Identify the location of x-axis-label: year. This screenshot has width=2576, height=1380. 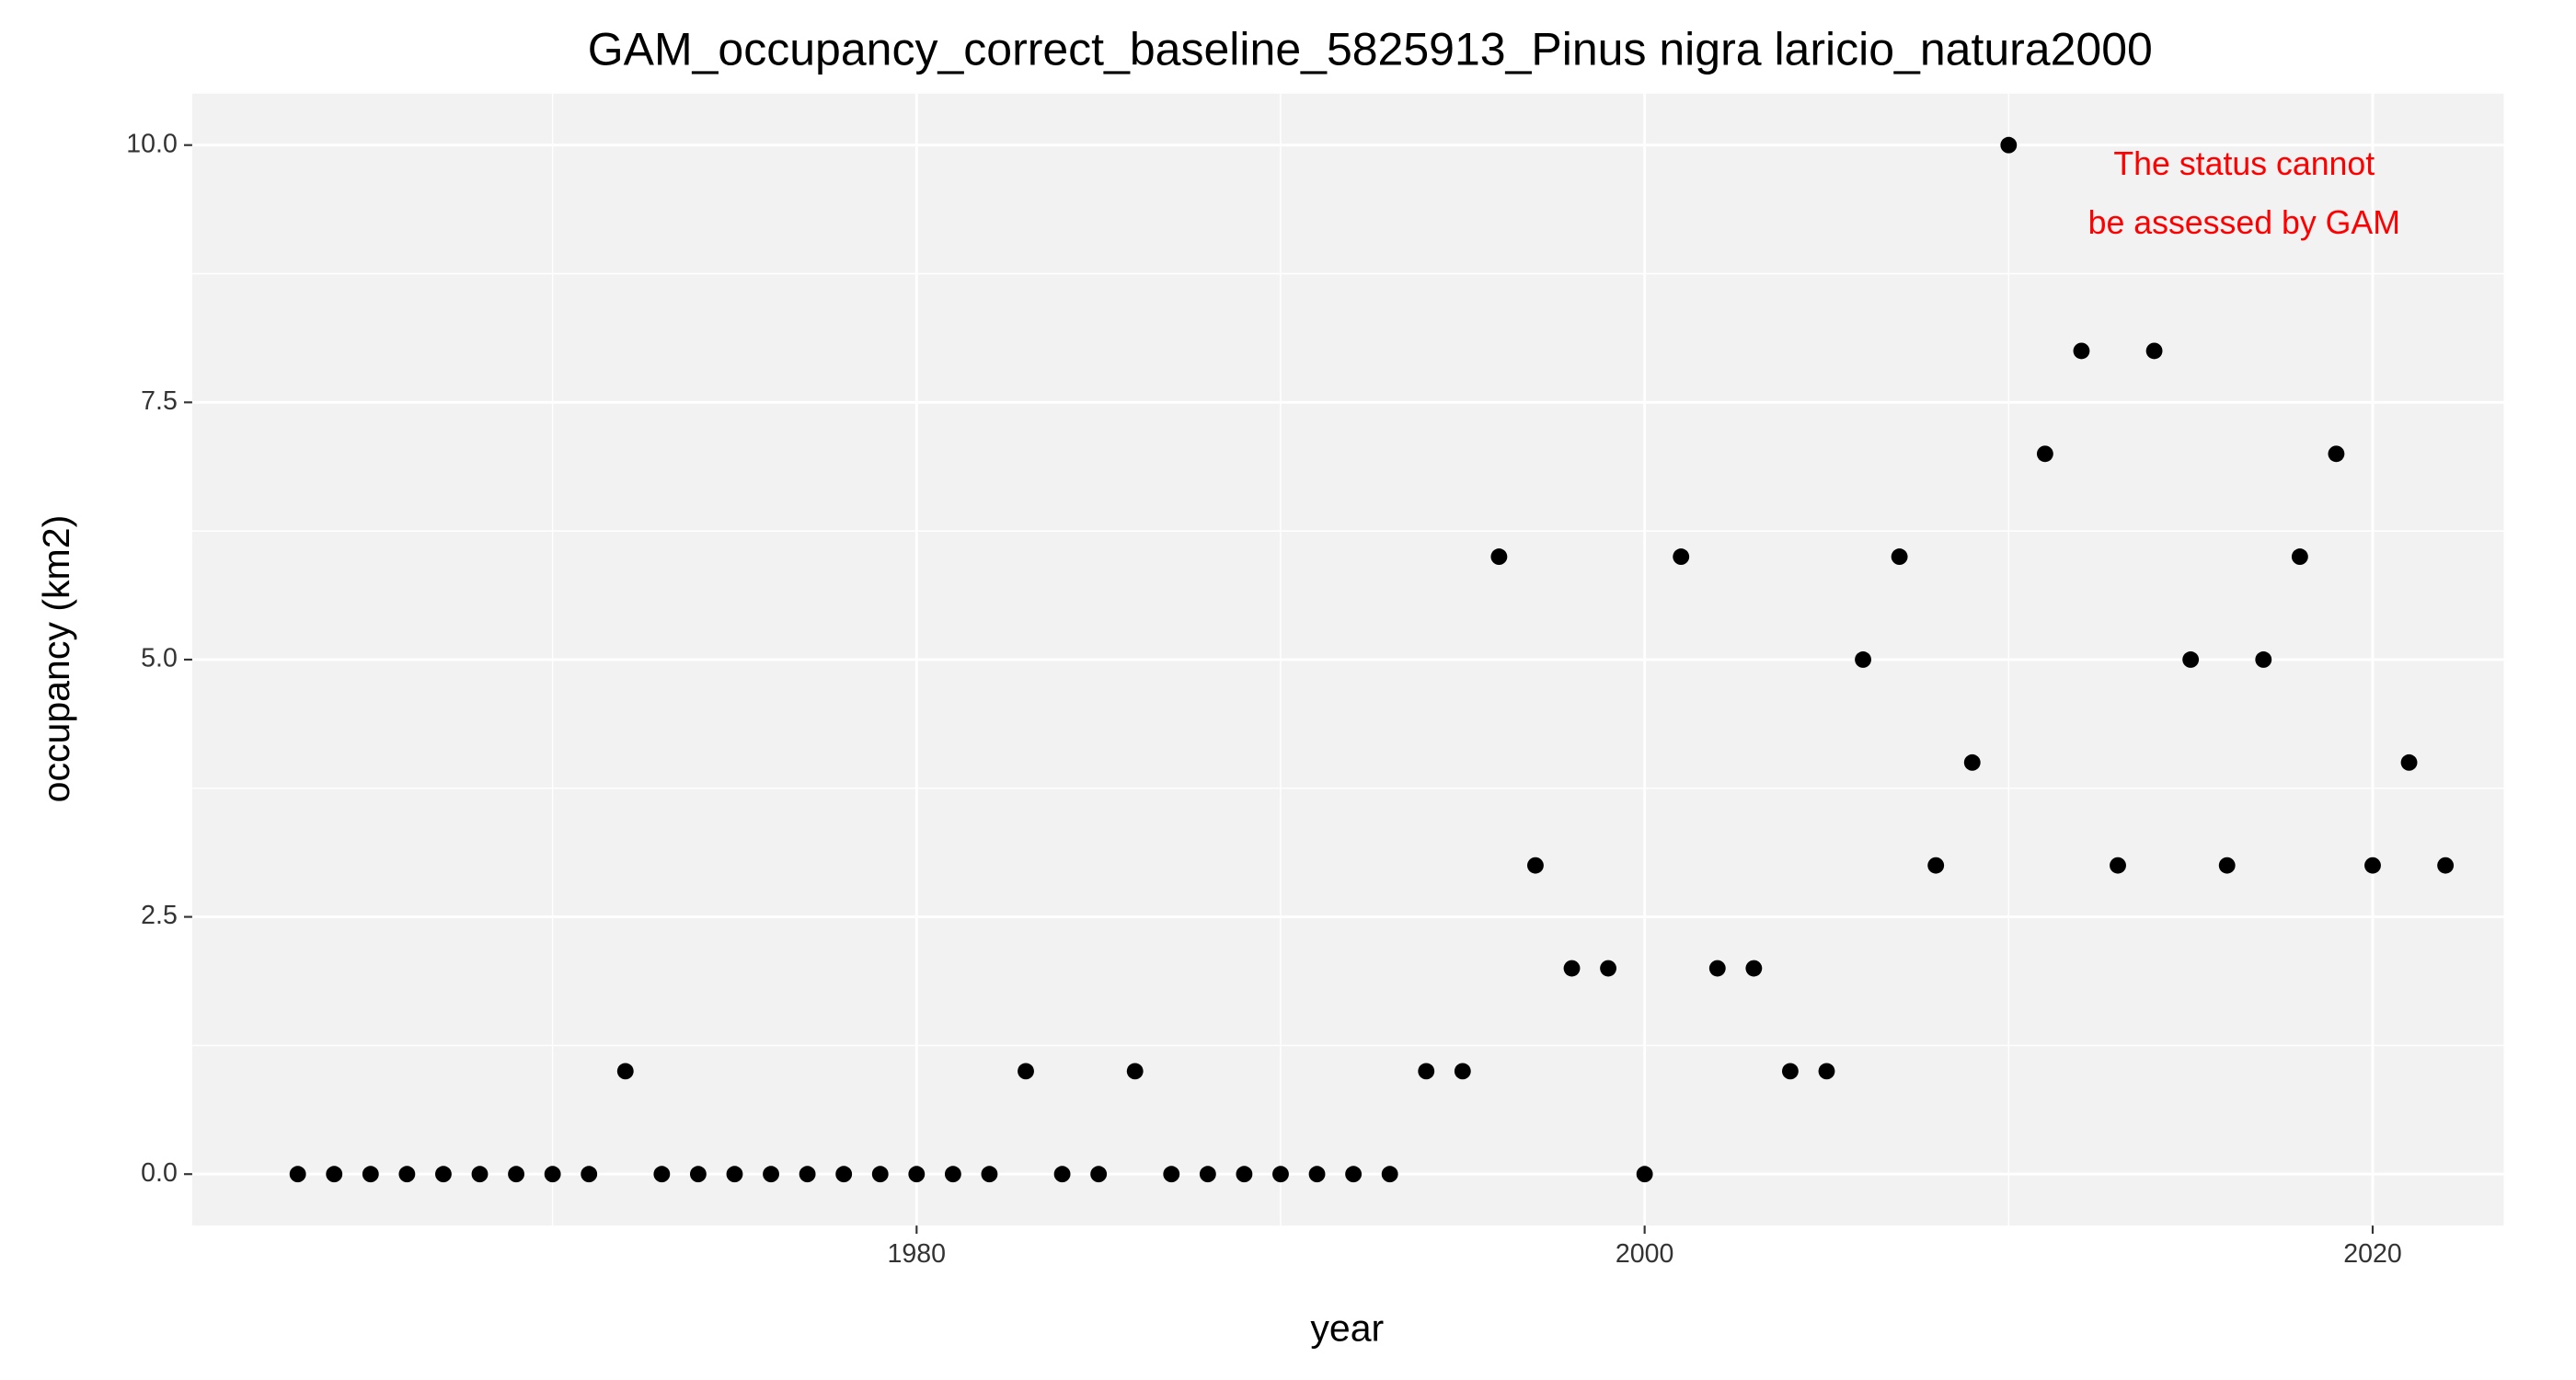
(1347, 1327).